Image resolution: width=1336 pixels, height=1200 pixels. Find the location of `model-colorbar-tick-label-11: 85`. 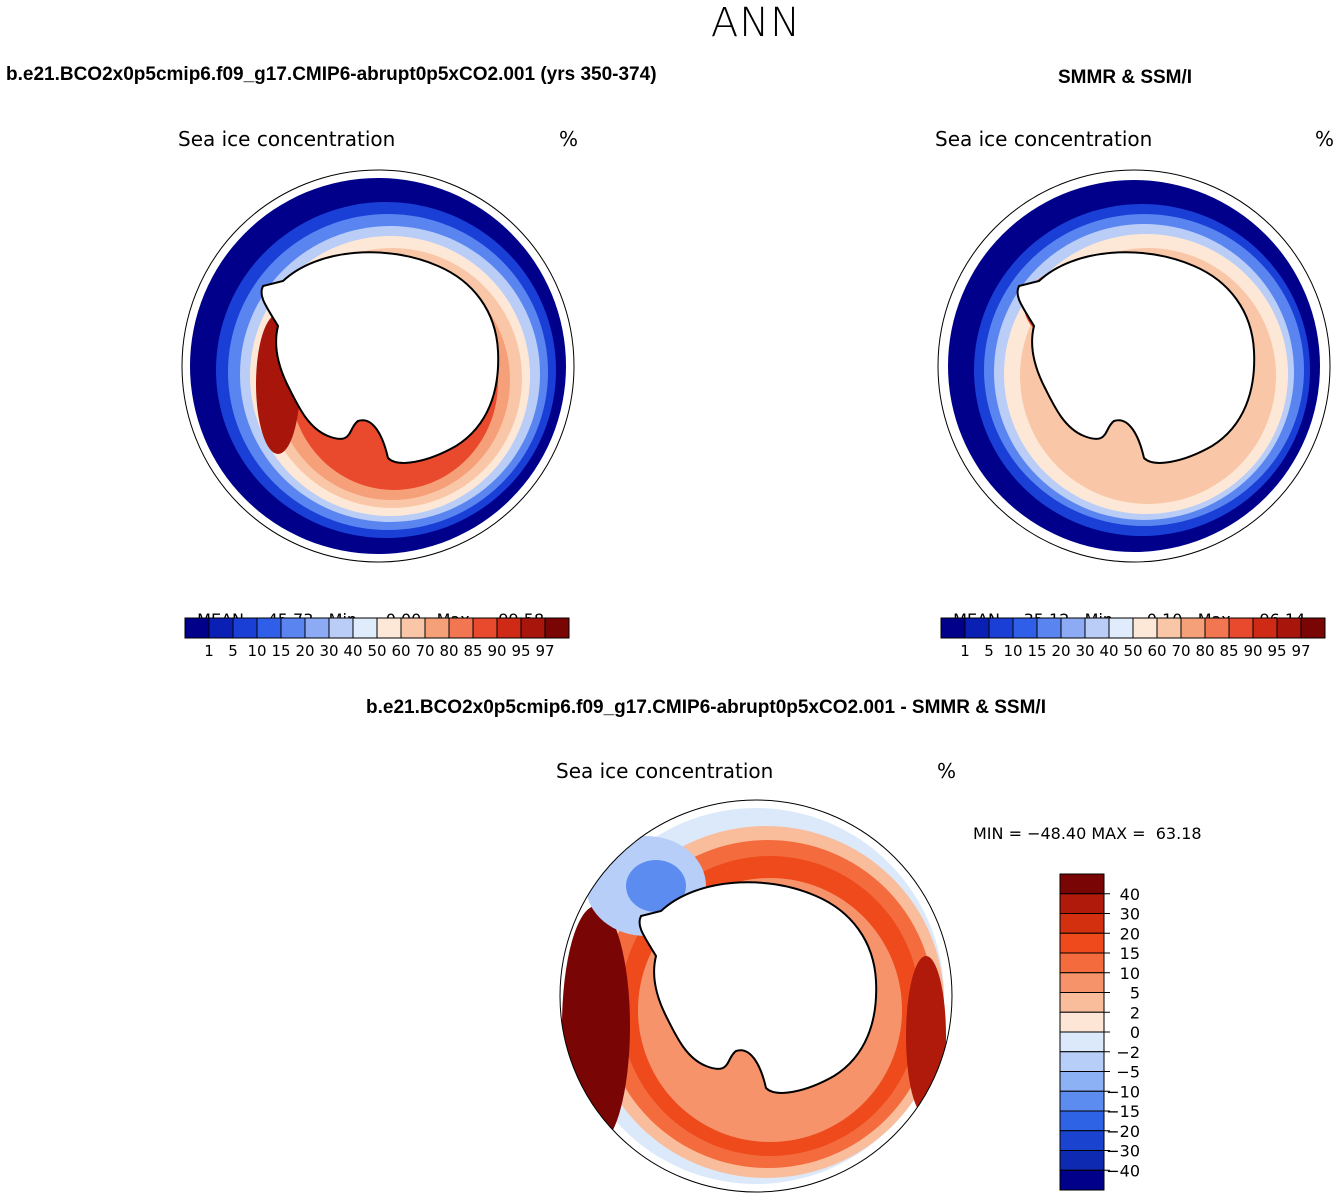

model-colorbar-tick-label-11: 85 is located at coordinates (472, 651).